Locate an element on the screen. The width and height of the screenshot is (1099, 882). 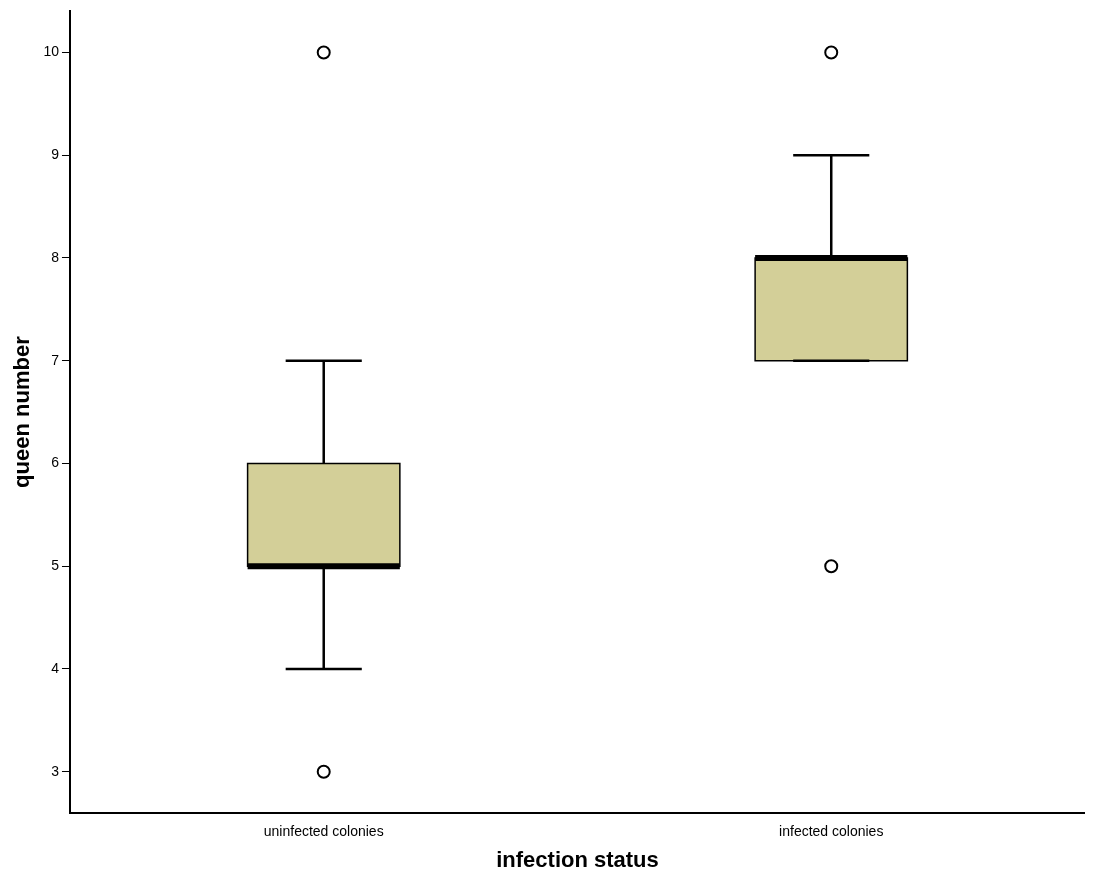
y-tick-label: 6 is located at coordinates (55, 462).